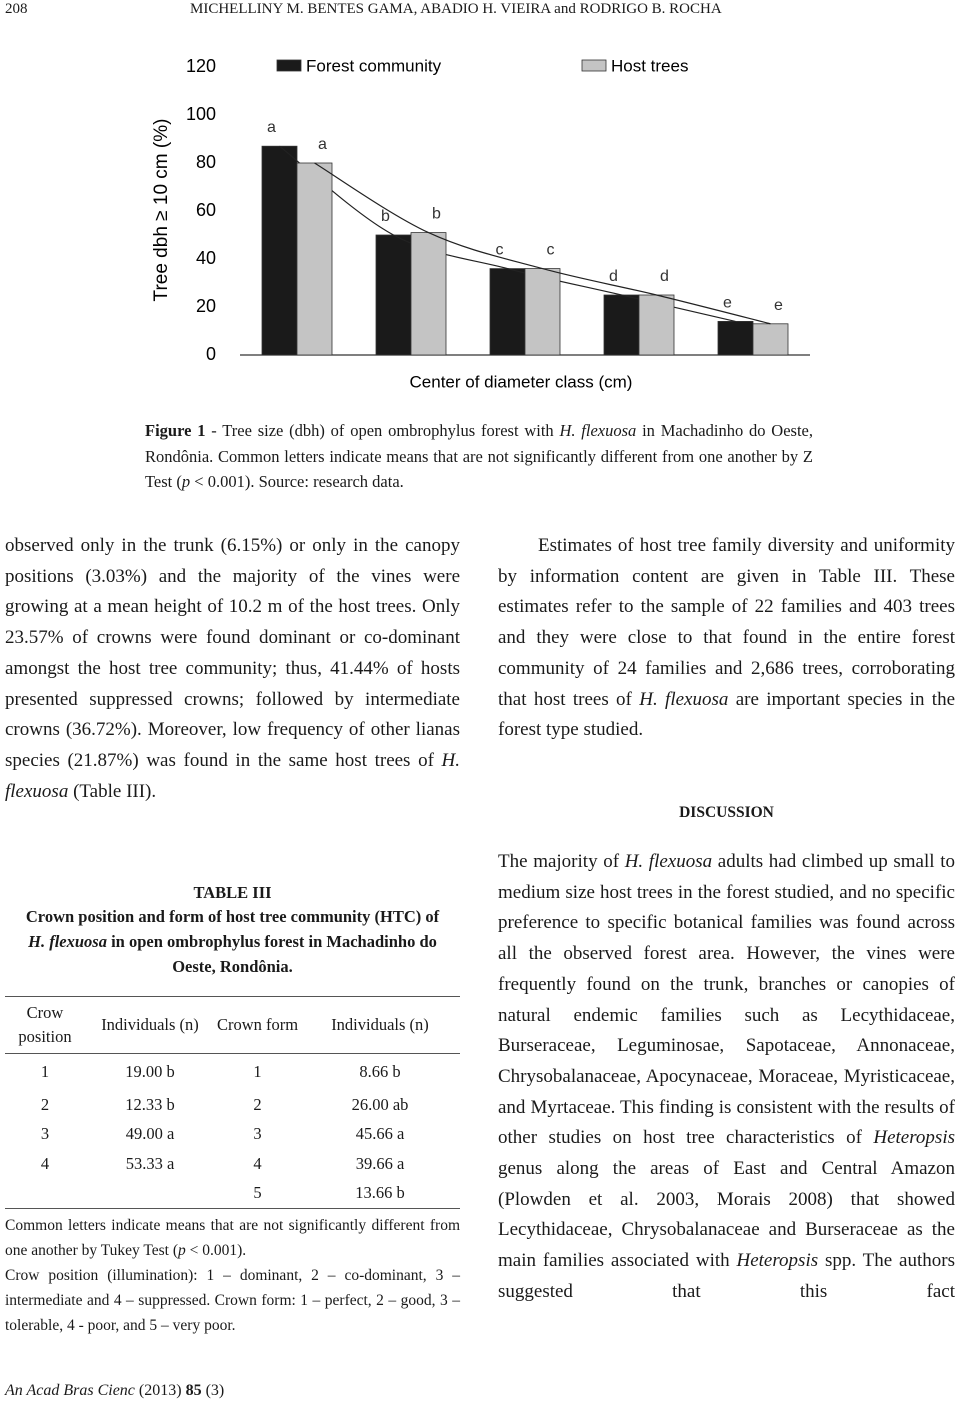 The image size is (960, 1405). What do you see at coordinates (561, 861) in the screenshot?
I see `text-run: The majority of` at bounding box center [561, 861].